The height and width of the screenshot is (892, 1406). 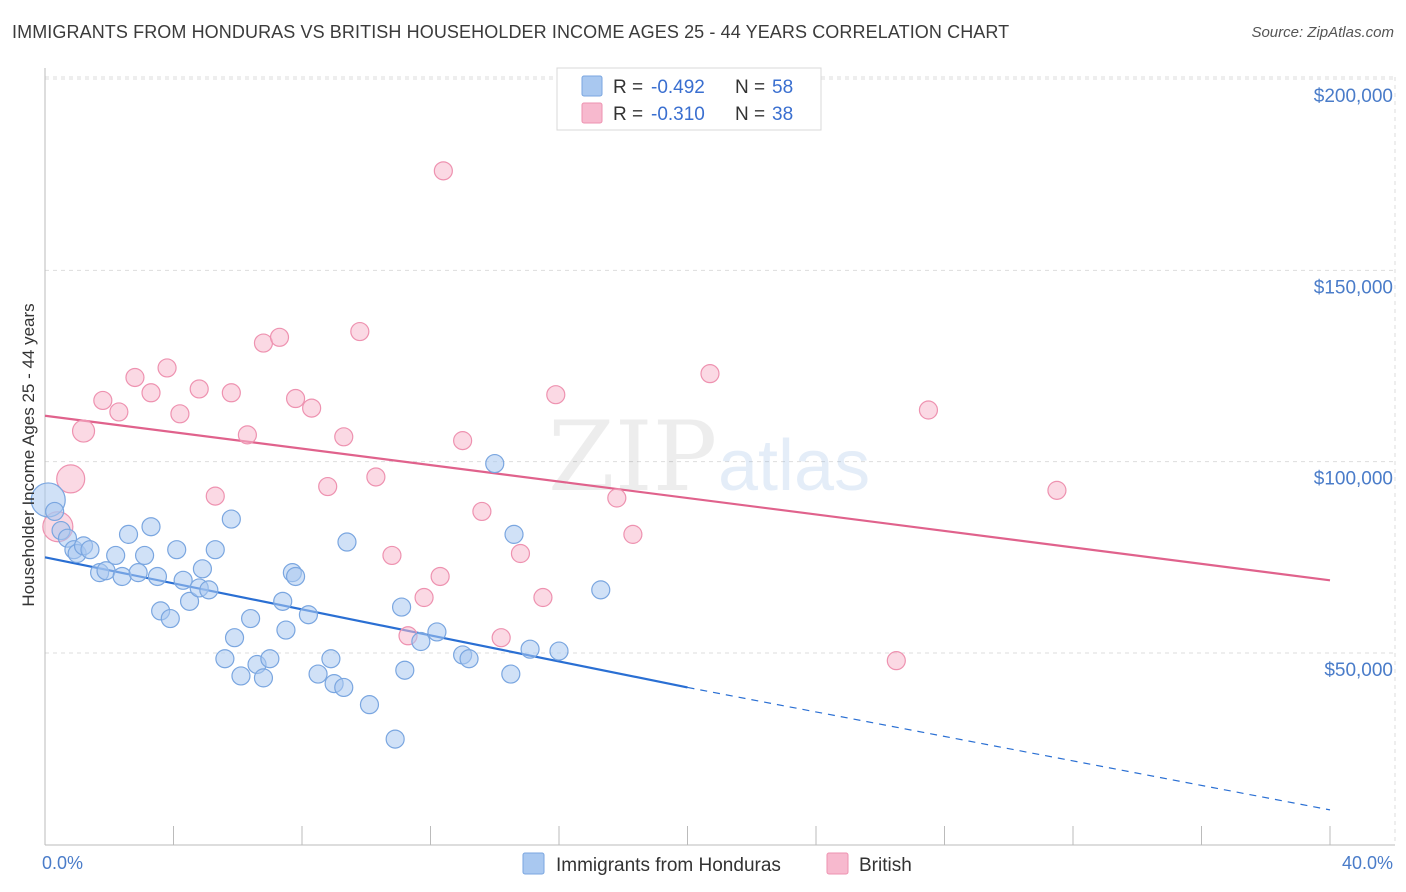 What do you see at coordinates (1009, 748) in the screenshot?
I see `trendline-honduras-extension` at bounding box center [1009, 748].